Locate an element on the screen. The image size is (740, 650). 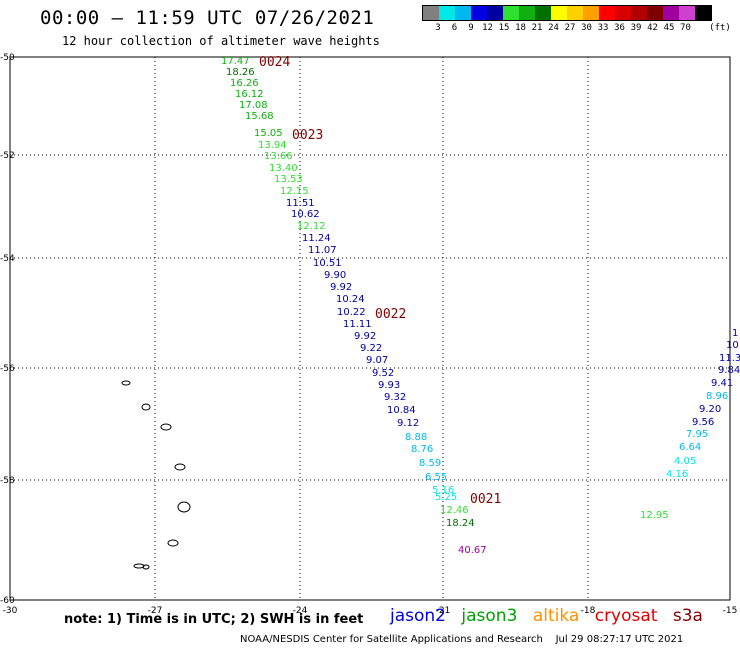
color-scale-labels: 3 6 9 12 15 18 21 24 27 30 33 36 39 42 45 70 (ft) is located at coordinates (576, 28).